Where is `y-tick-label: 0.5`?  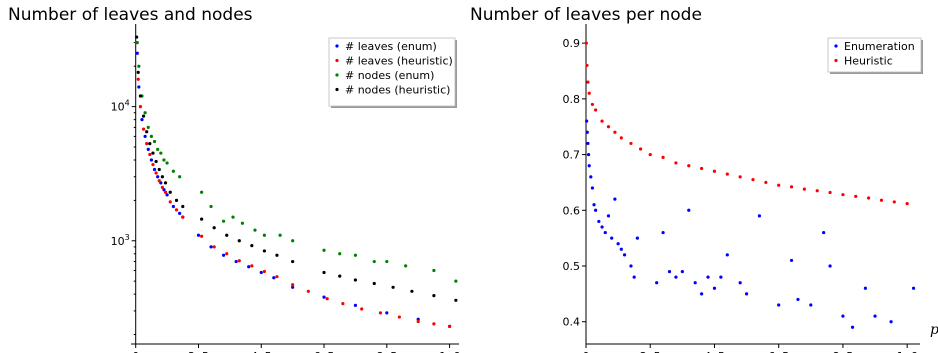 y-tick-label: 0.5 is located at coordinates (572, 266).